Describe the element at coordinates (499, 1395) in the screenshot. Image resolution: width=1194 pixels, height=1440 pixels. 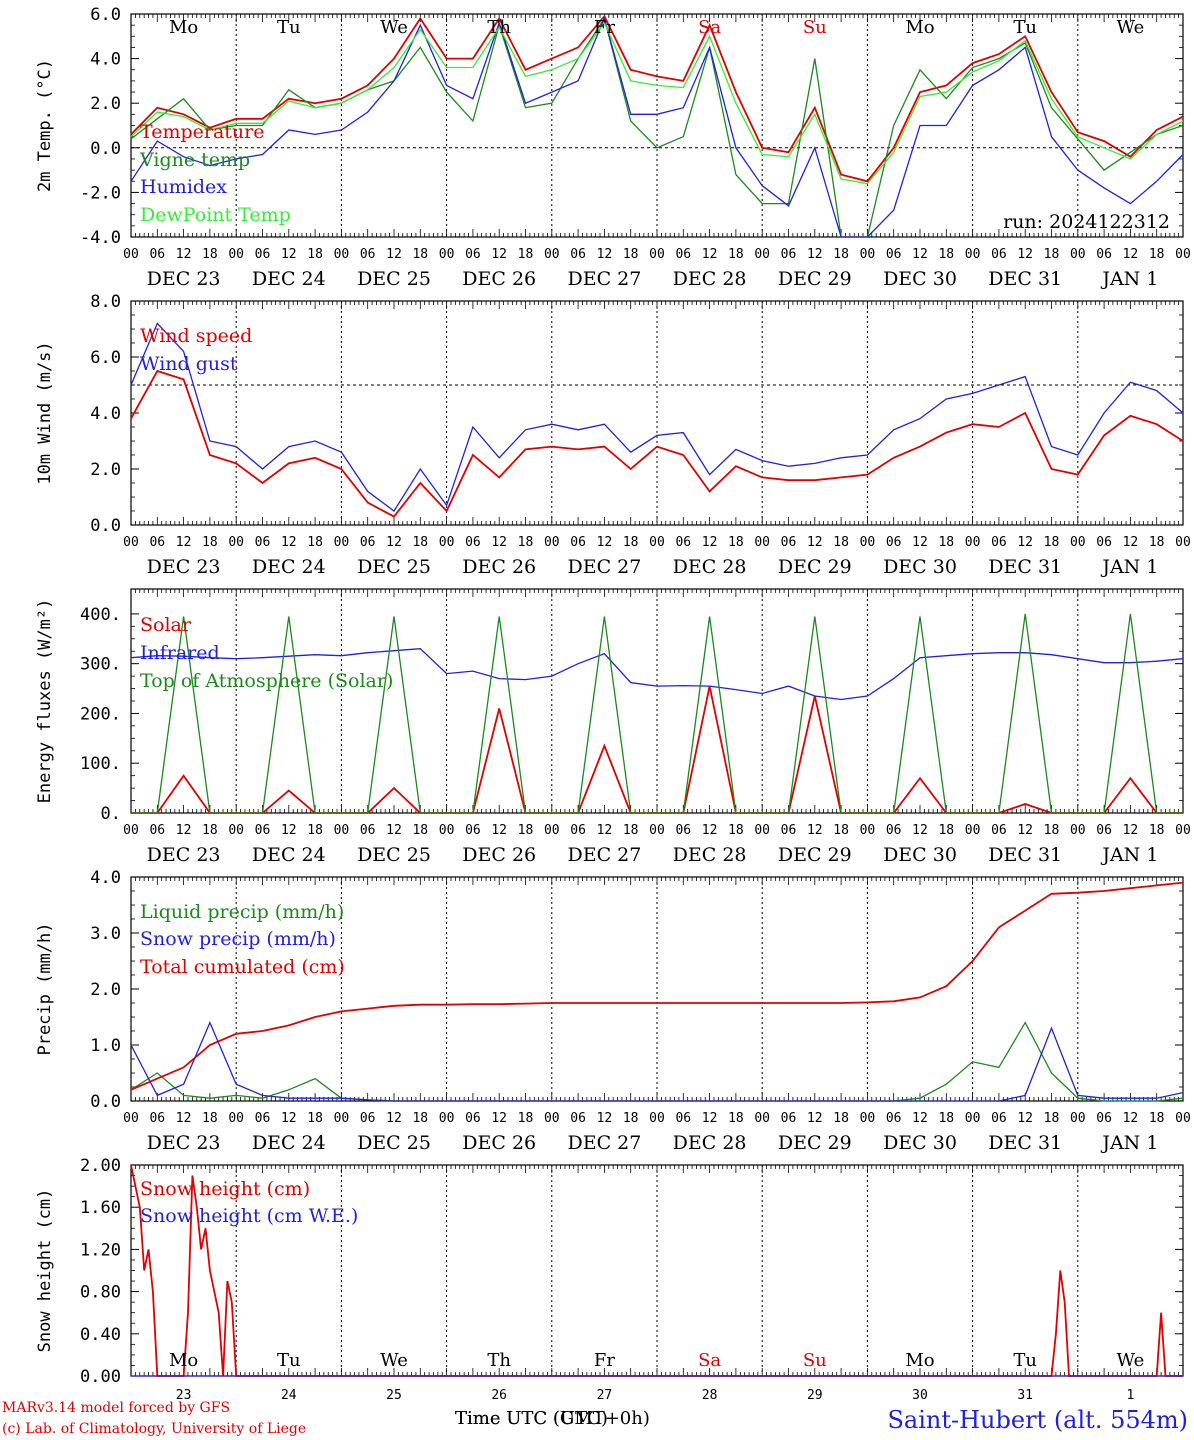
I see `day-number-label: 26` at that location.